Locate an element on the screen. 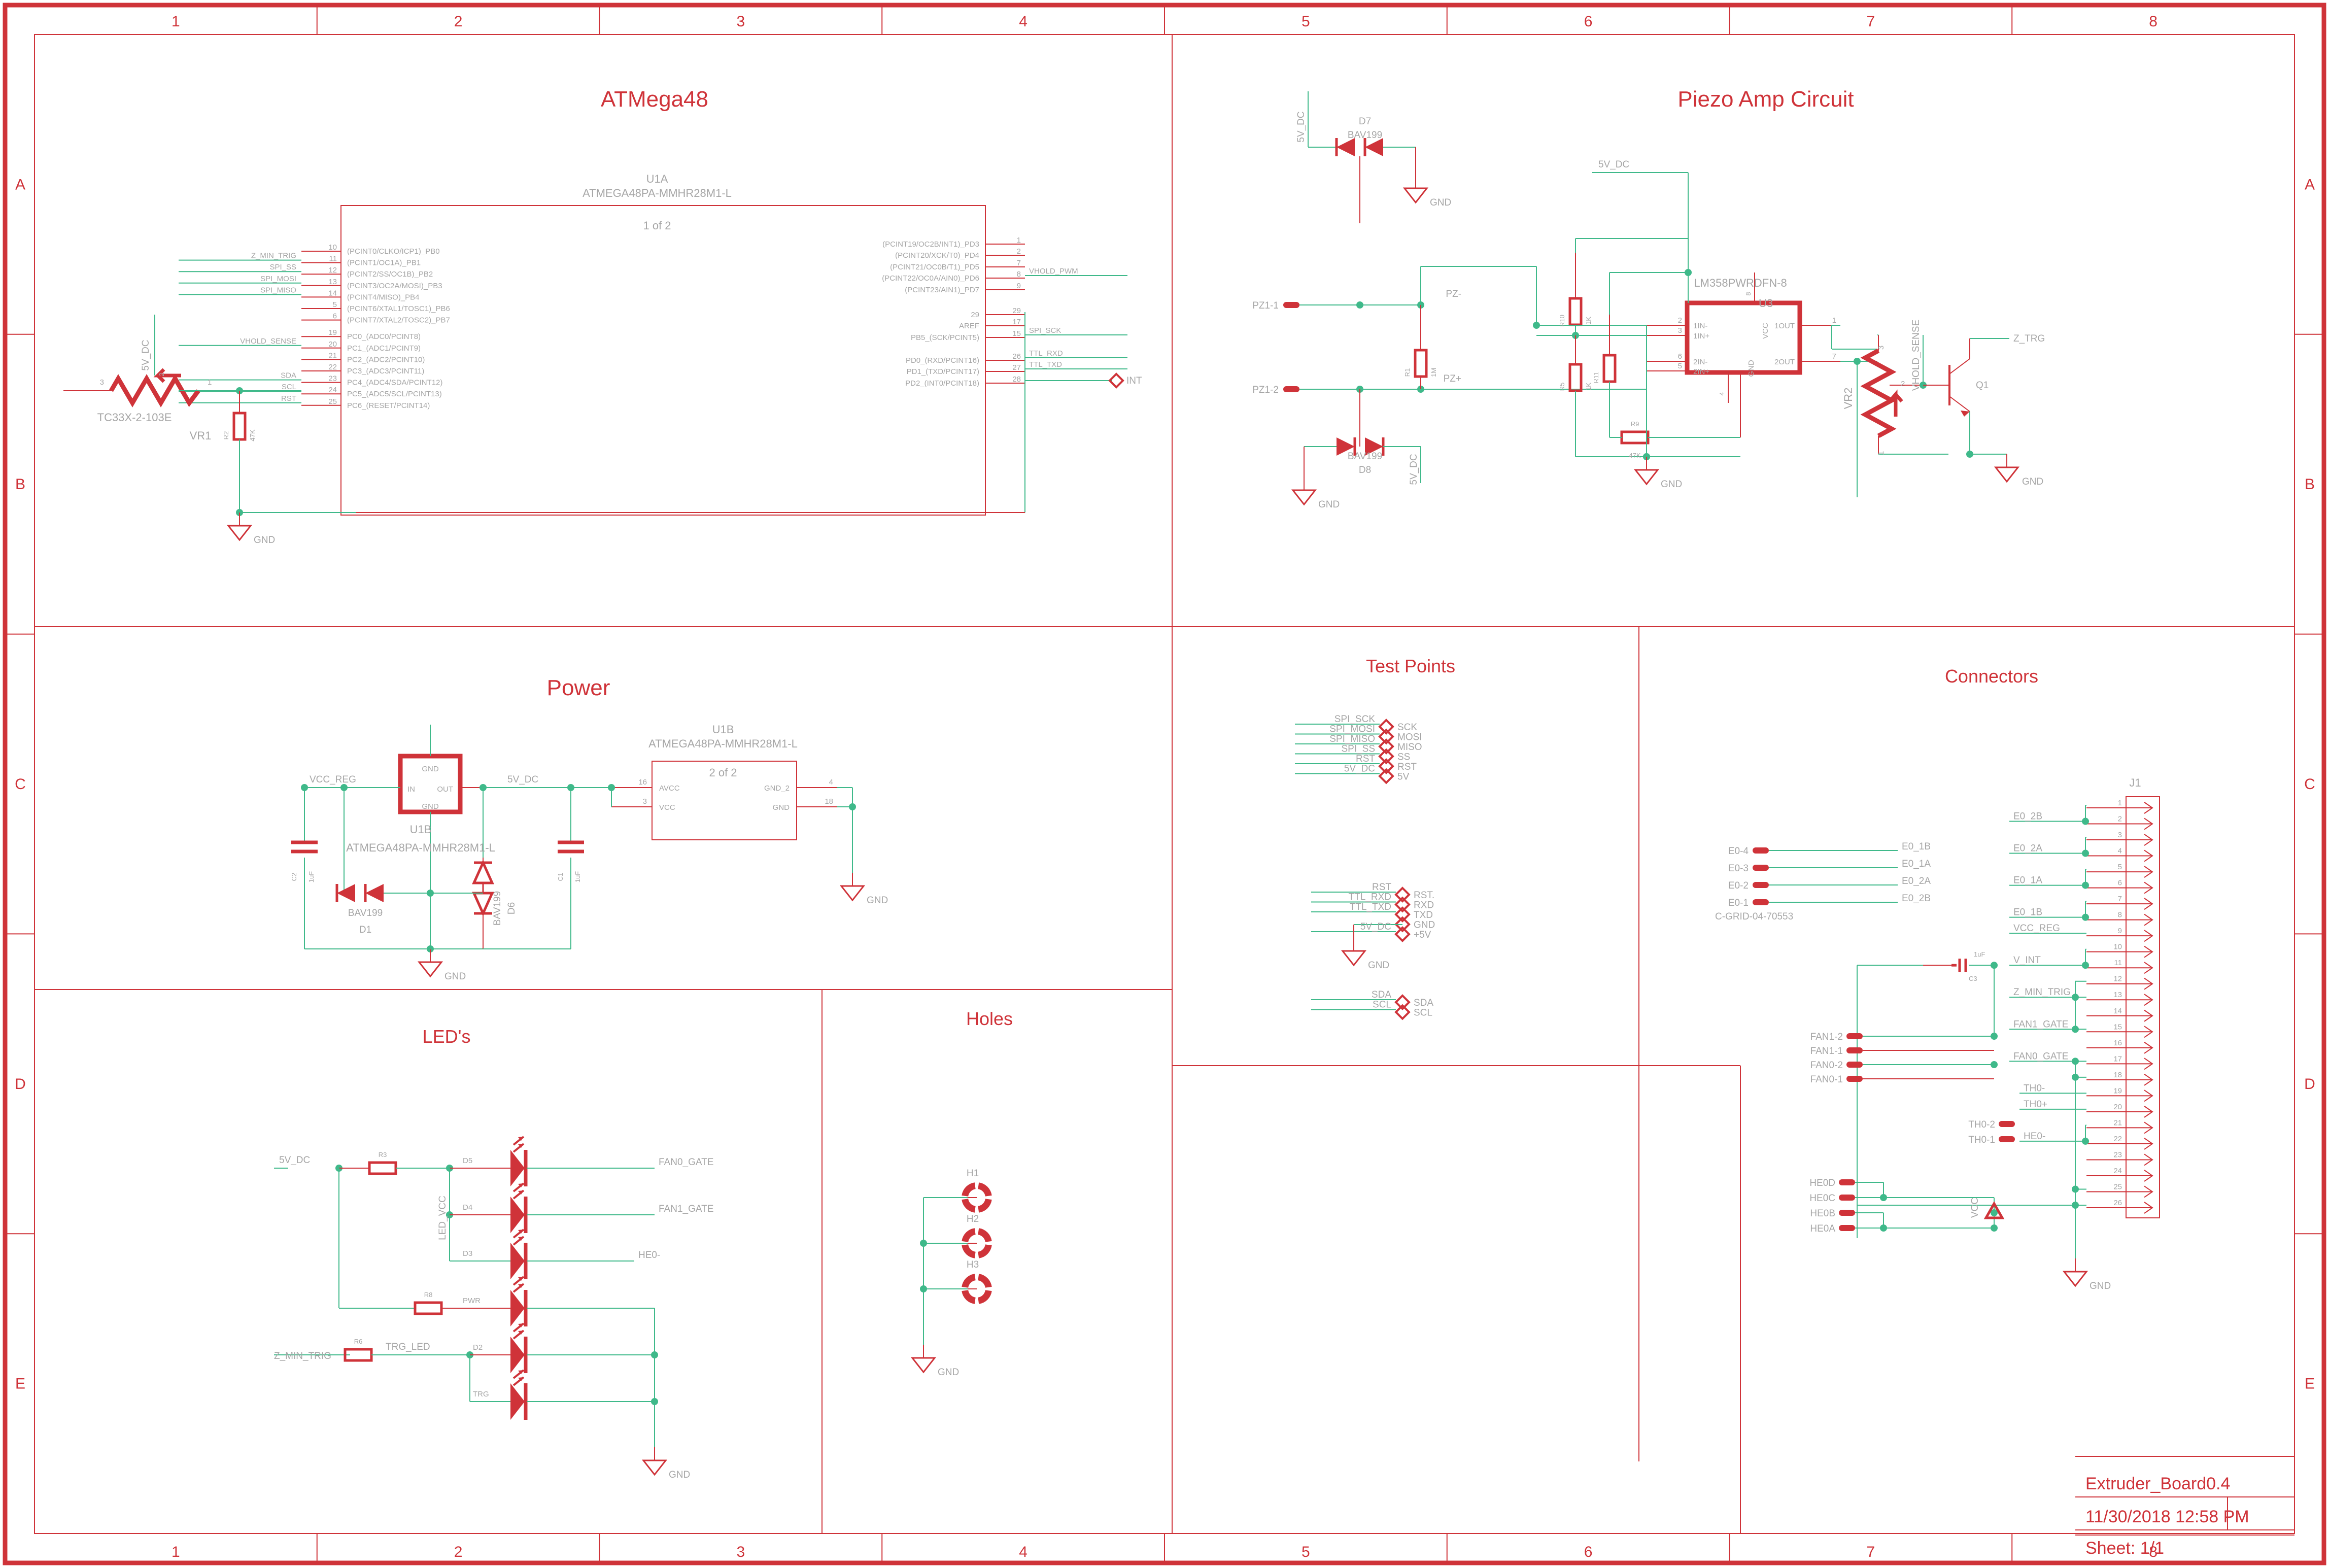  schematic-text: TTL_RXD is located at coordinates (1046, 353).